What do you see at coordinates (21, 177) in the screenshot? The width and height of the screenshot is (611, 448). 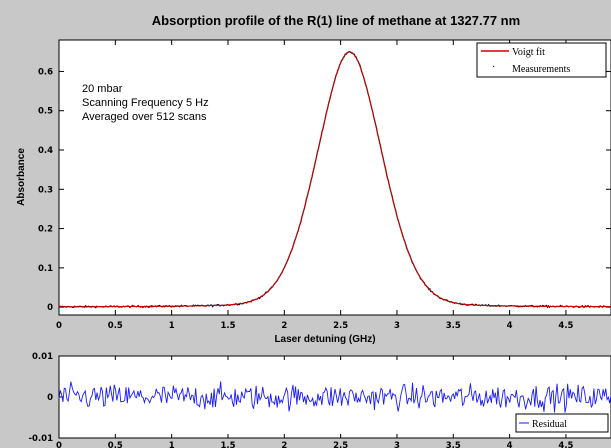 I see `y-axis-label: Absorbance` at bounding box center [21, 177].